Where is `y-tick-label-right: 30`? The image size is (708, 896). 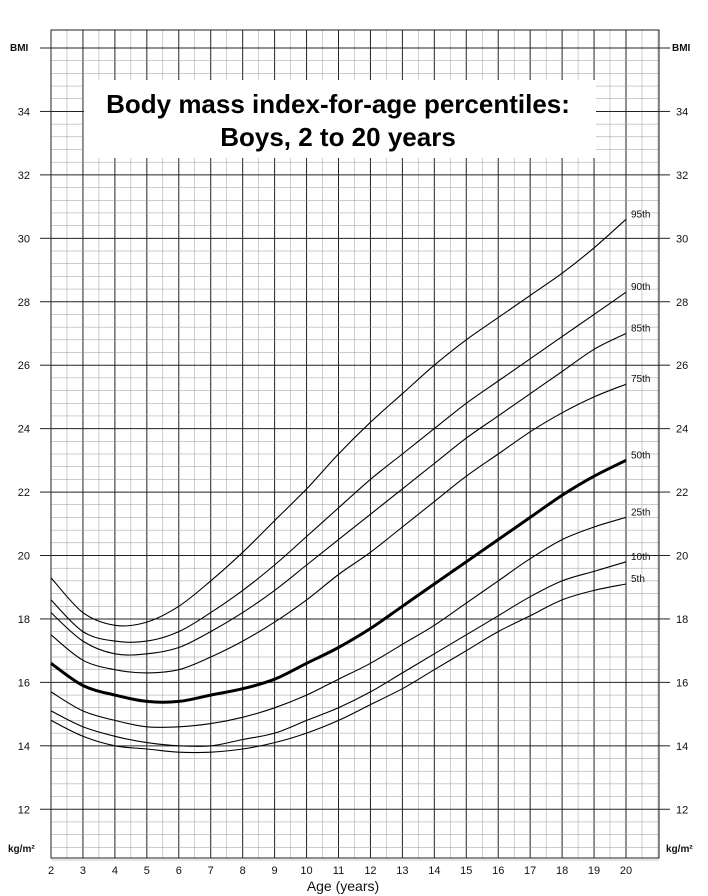 y-tick-label-right: 30 is located at coordinates (682, 239).